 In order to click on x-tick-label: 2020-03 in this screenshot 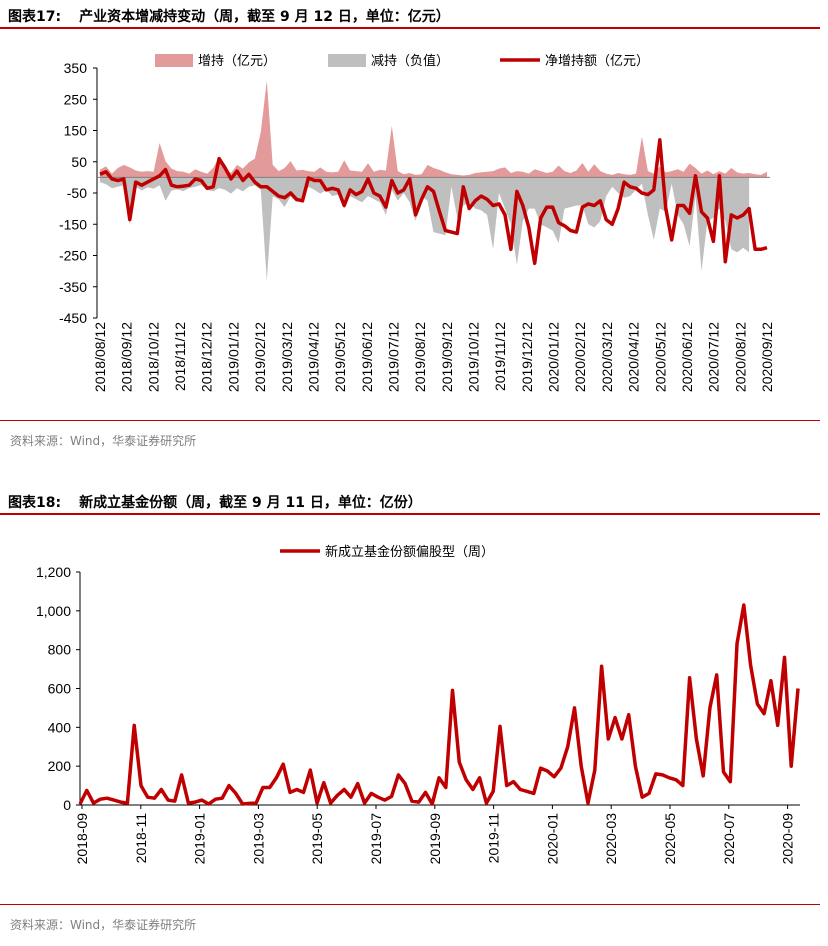, I will do `click(611, 839)`.